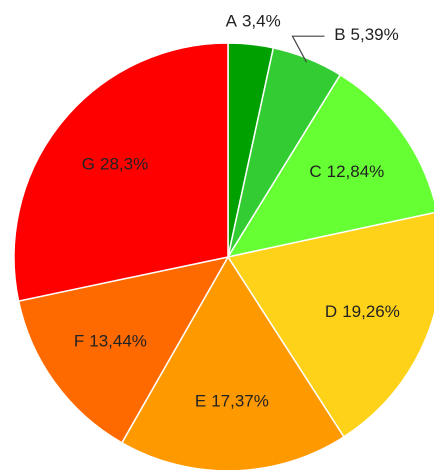  I want to click on value-label: 13,44%, so click(118, 341).